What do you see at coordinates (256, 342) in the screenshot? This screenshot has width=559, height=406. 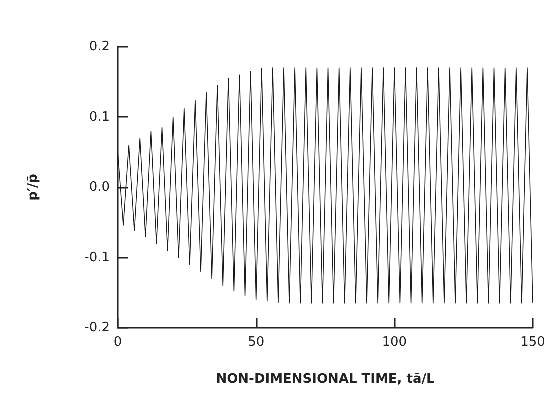 I see `x-tick-label: 50` at bounding box center [256, 342].